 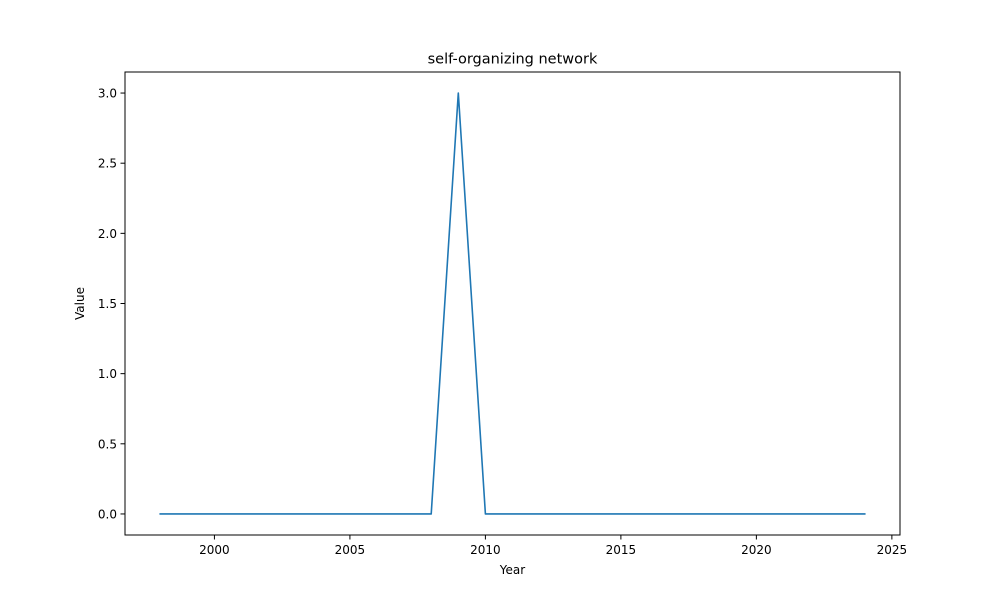 I want to click on y-tick-label: 0.0, so click(x=107, y=514).